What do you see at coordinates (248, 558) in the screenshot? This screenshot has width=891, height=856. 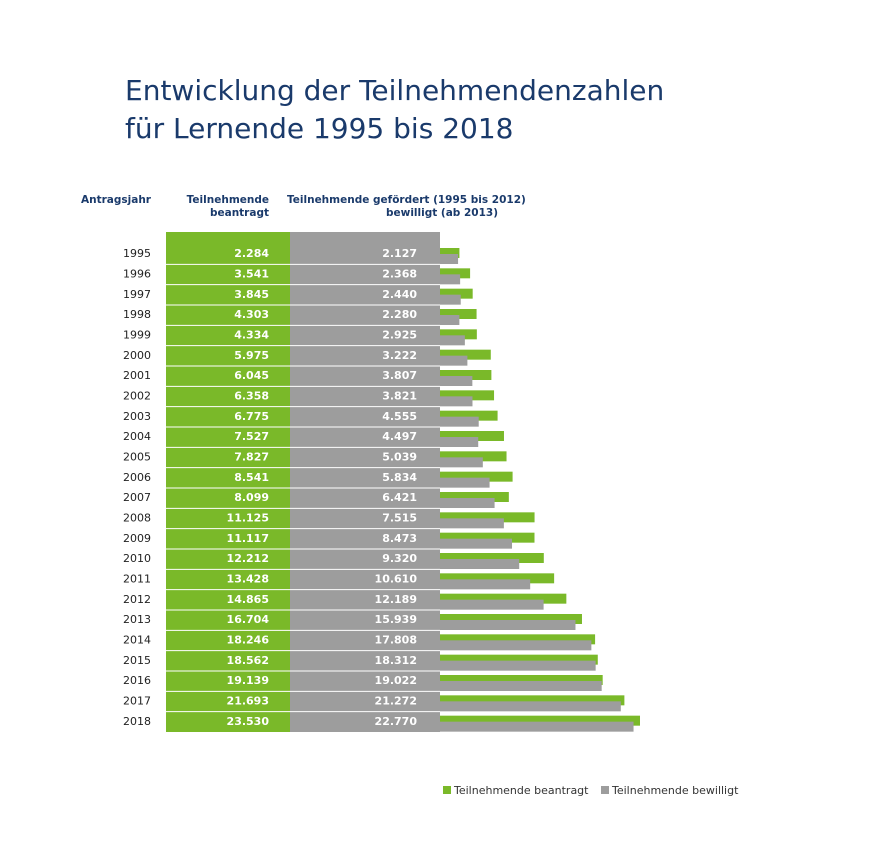 I see `value-label: 12.212` at bounding box center [248, 558].